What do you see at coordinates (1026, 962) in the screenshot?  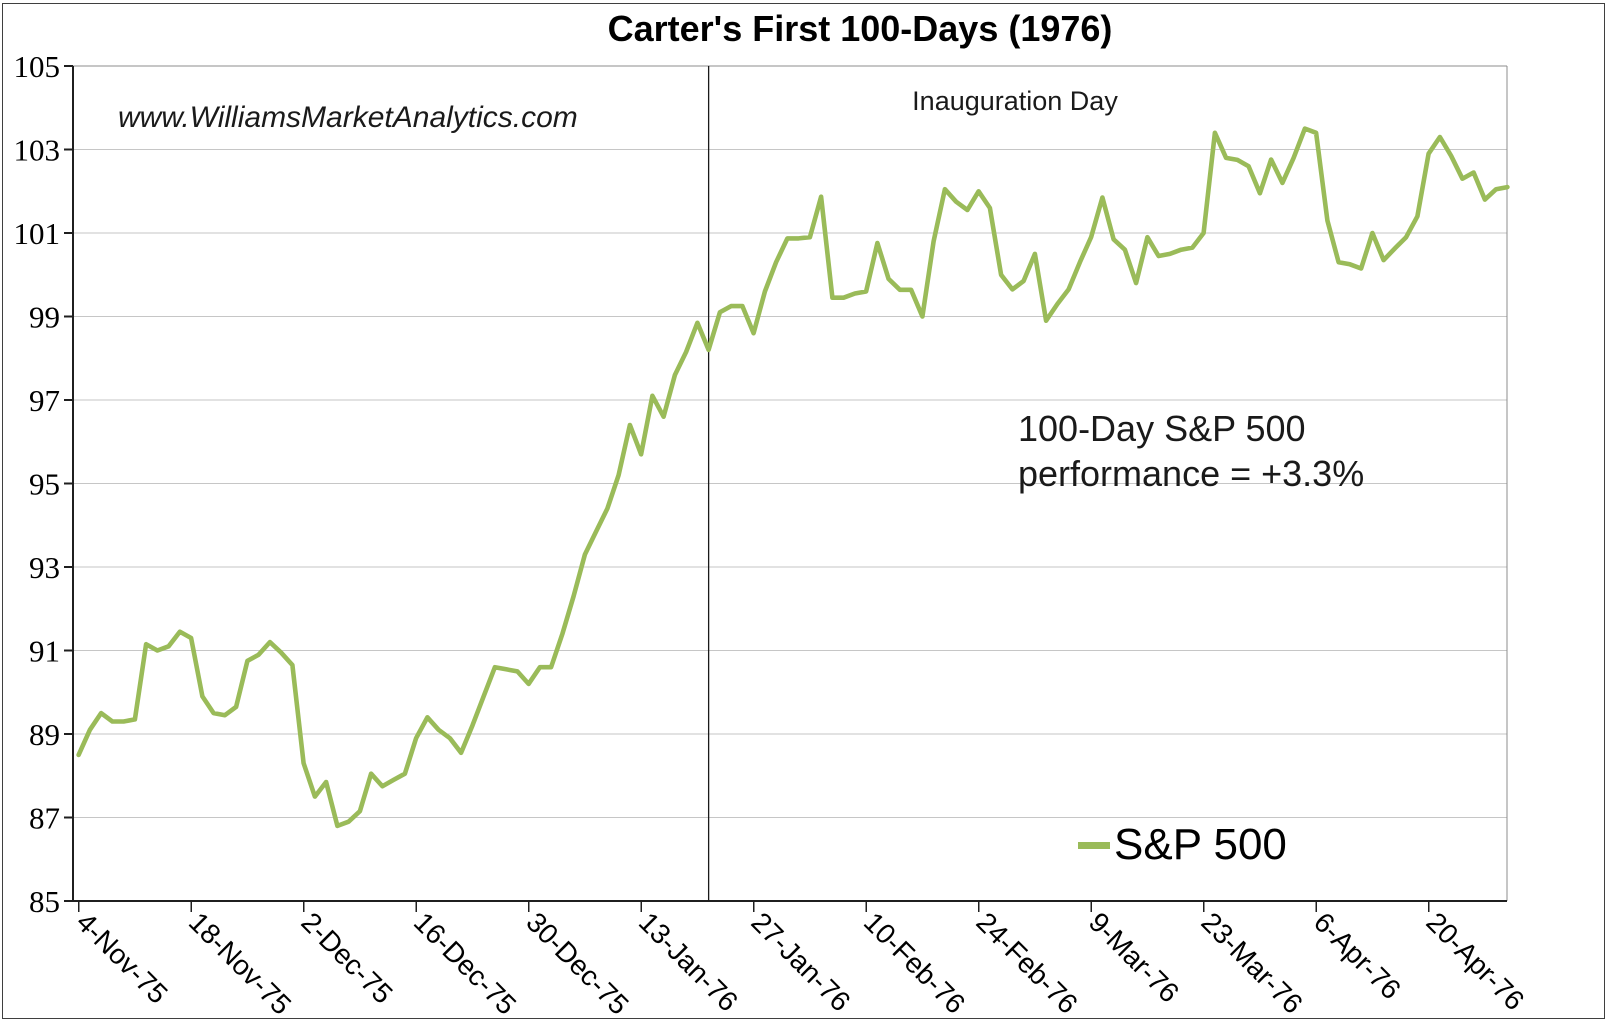 I see `x-tick-label: 24-Feb-76` at bounding box center [1026, 962].